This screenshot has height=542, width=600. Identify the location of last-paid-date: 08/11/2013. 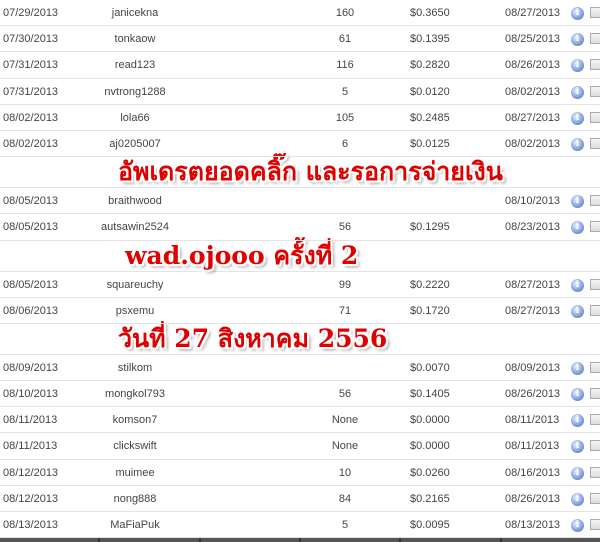
(532, 446).